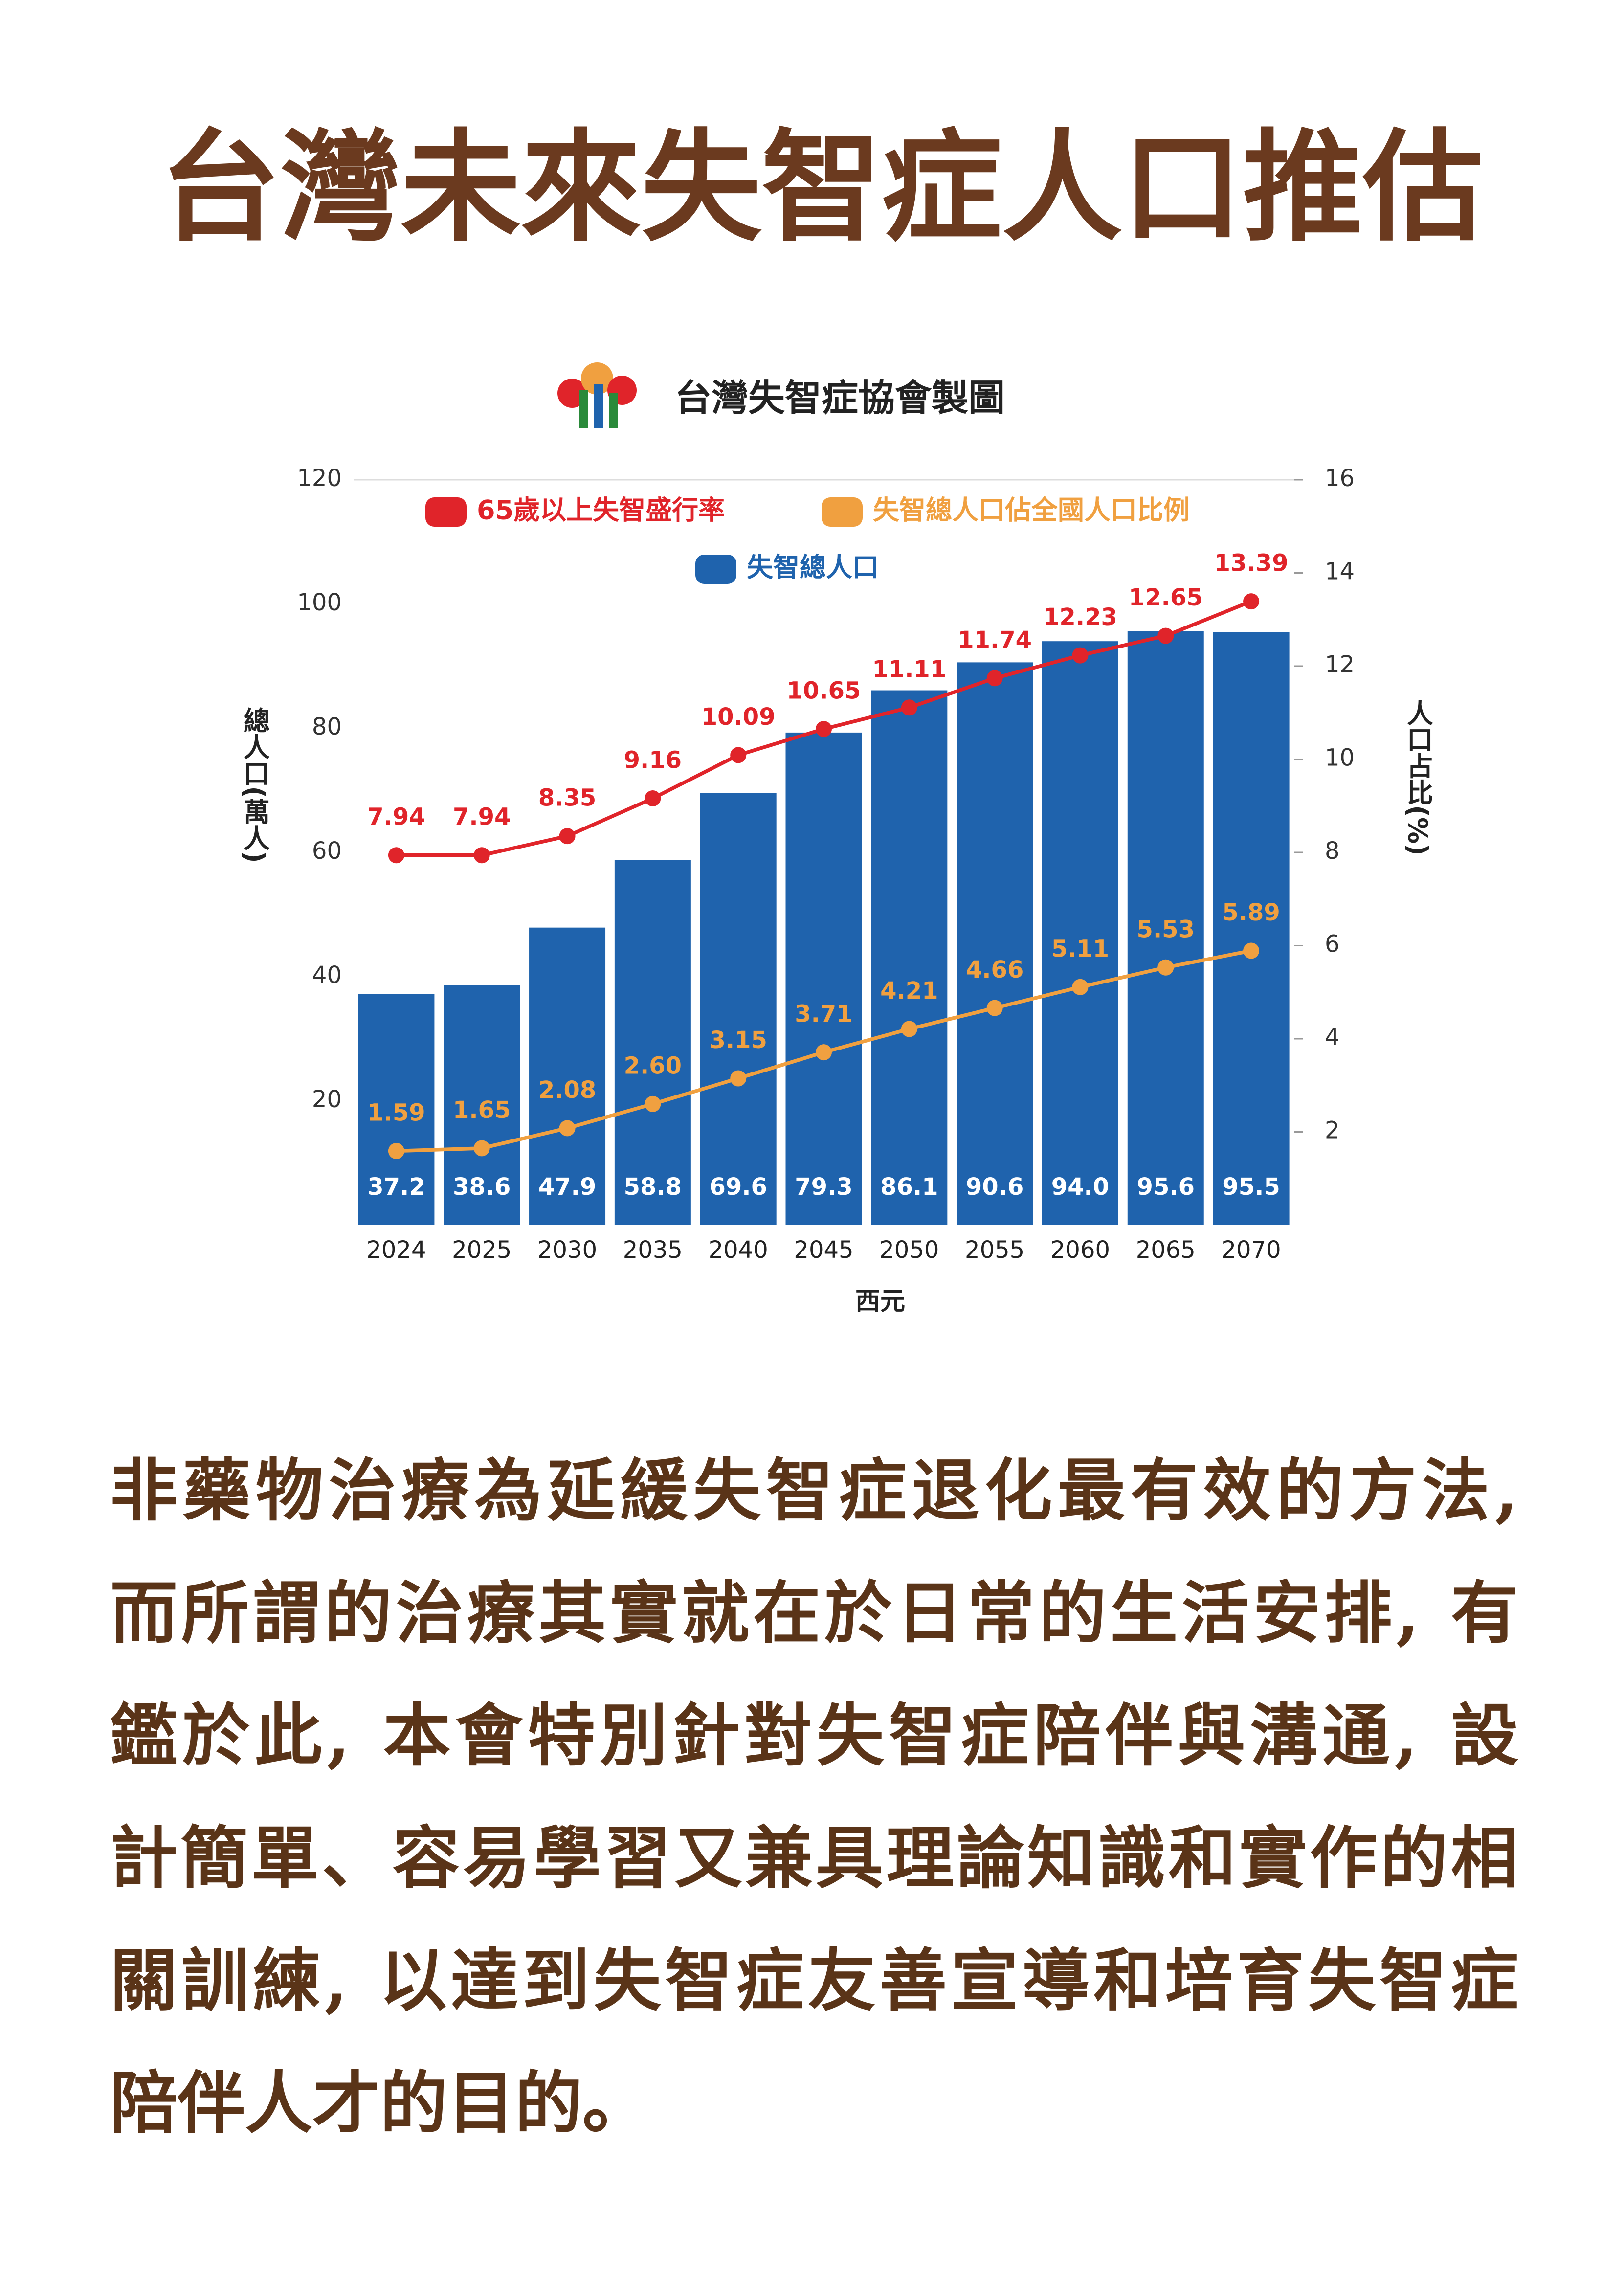 The image size is (1624, 2279). What do you see at coordinates (909, 1250) in the screenshot?
I see `x-tick-label: 2050` at bounding box center [909, 1250].